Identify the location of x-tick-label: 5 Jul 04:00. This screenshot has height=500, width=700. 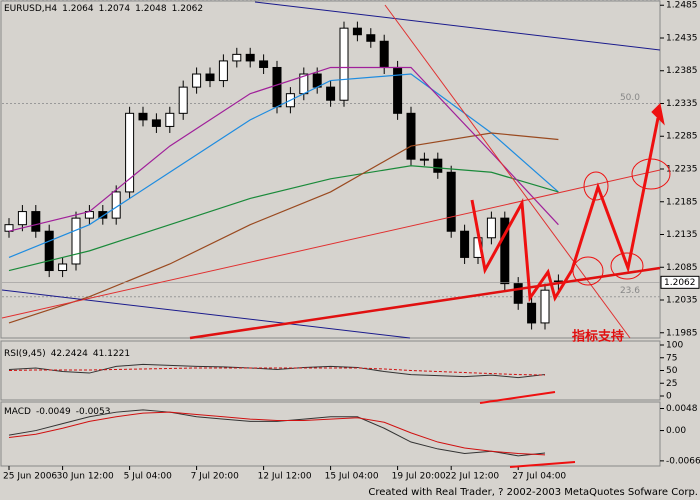
(148, 477).